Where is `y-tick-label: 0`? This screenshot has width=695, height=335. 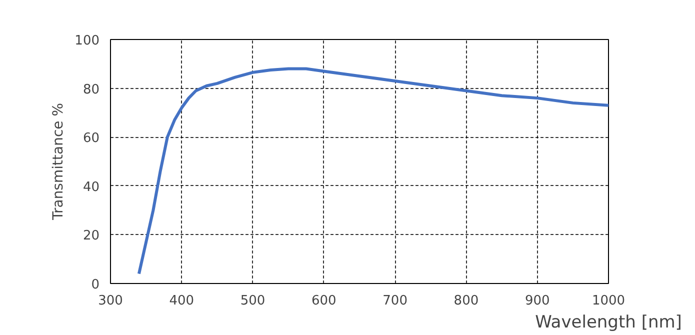
y-tick-label: 0 is located at coordinates (95, 285).